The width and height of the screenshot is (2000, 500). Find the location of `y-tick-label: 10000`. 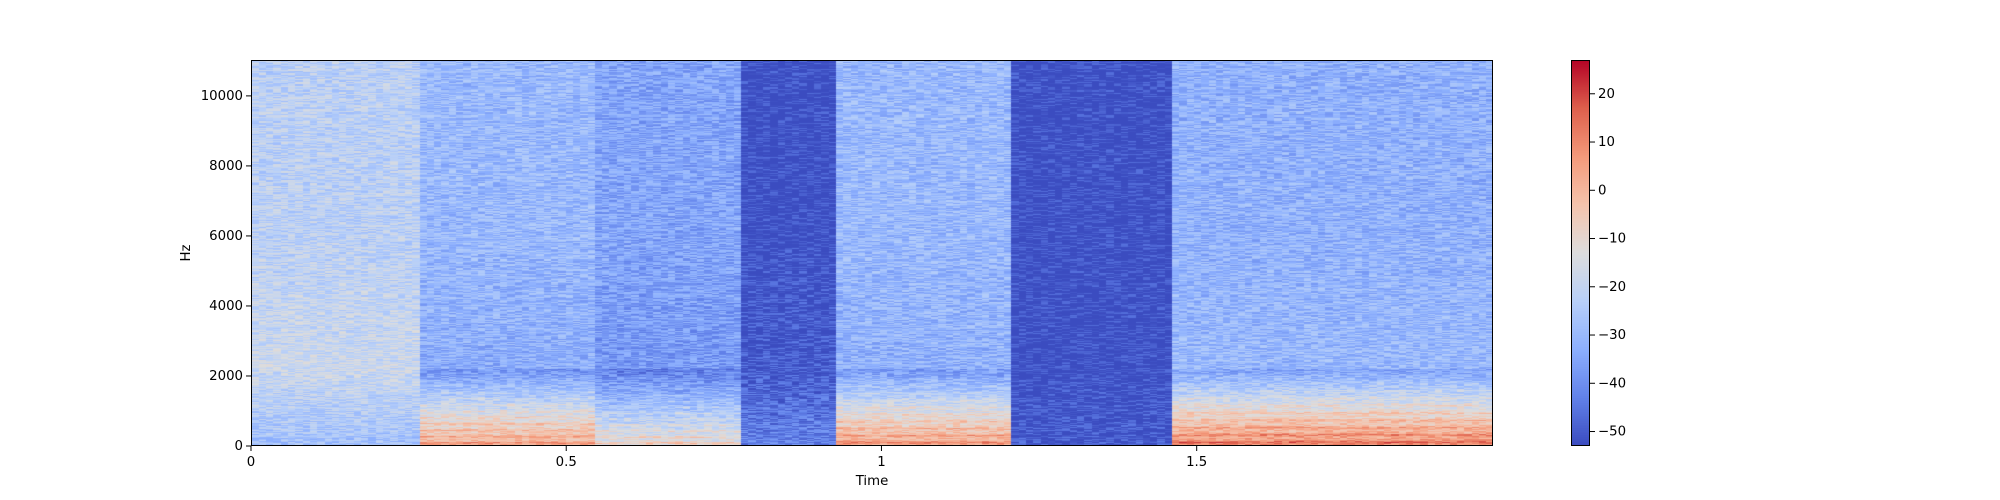

y-tick-label: 10000 is located at coordinates (222, 96).